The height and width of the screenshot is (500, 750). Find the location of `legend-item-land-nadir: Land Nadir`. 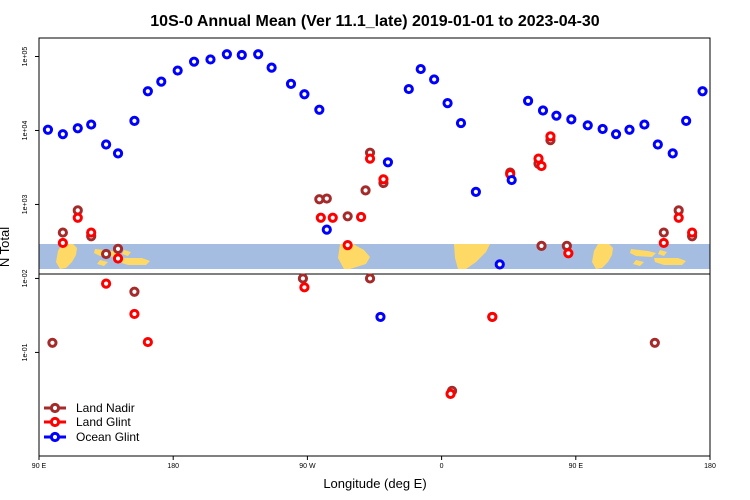

legend-item-land-nadir: Land Nadir is located at coordinates (89, 408).